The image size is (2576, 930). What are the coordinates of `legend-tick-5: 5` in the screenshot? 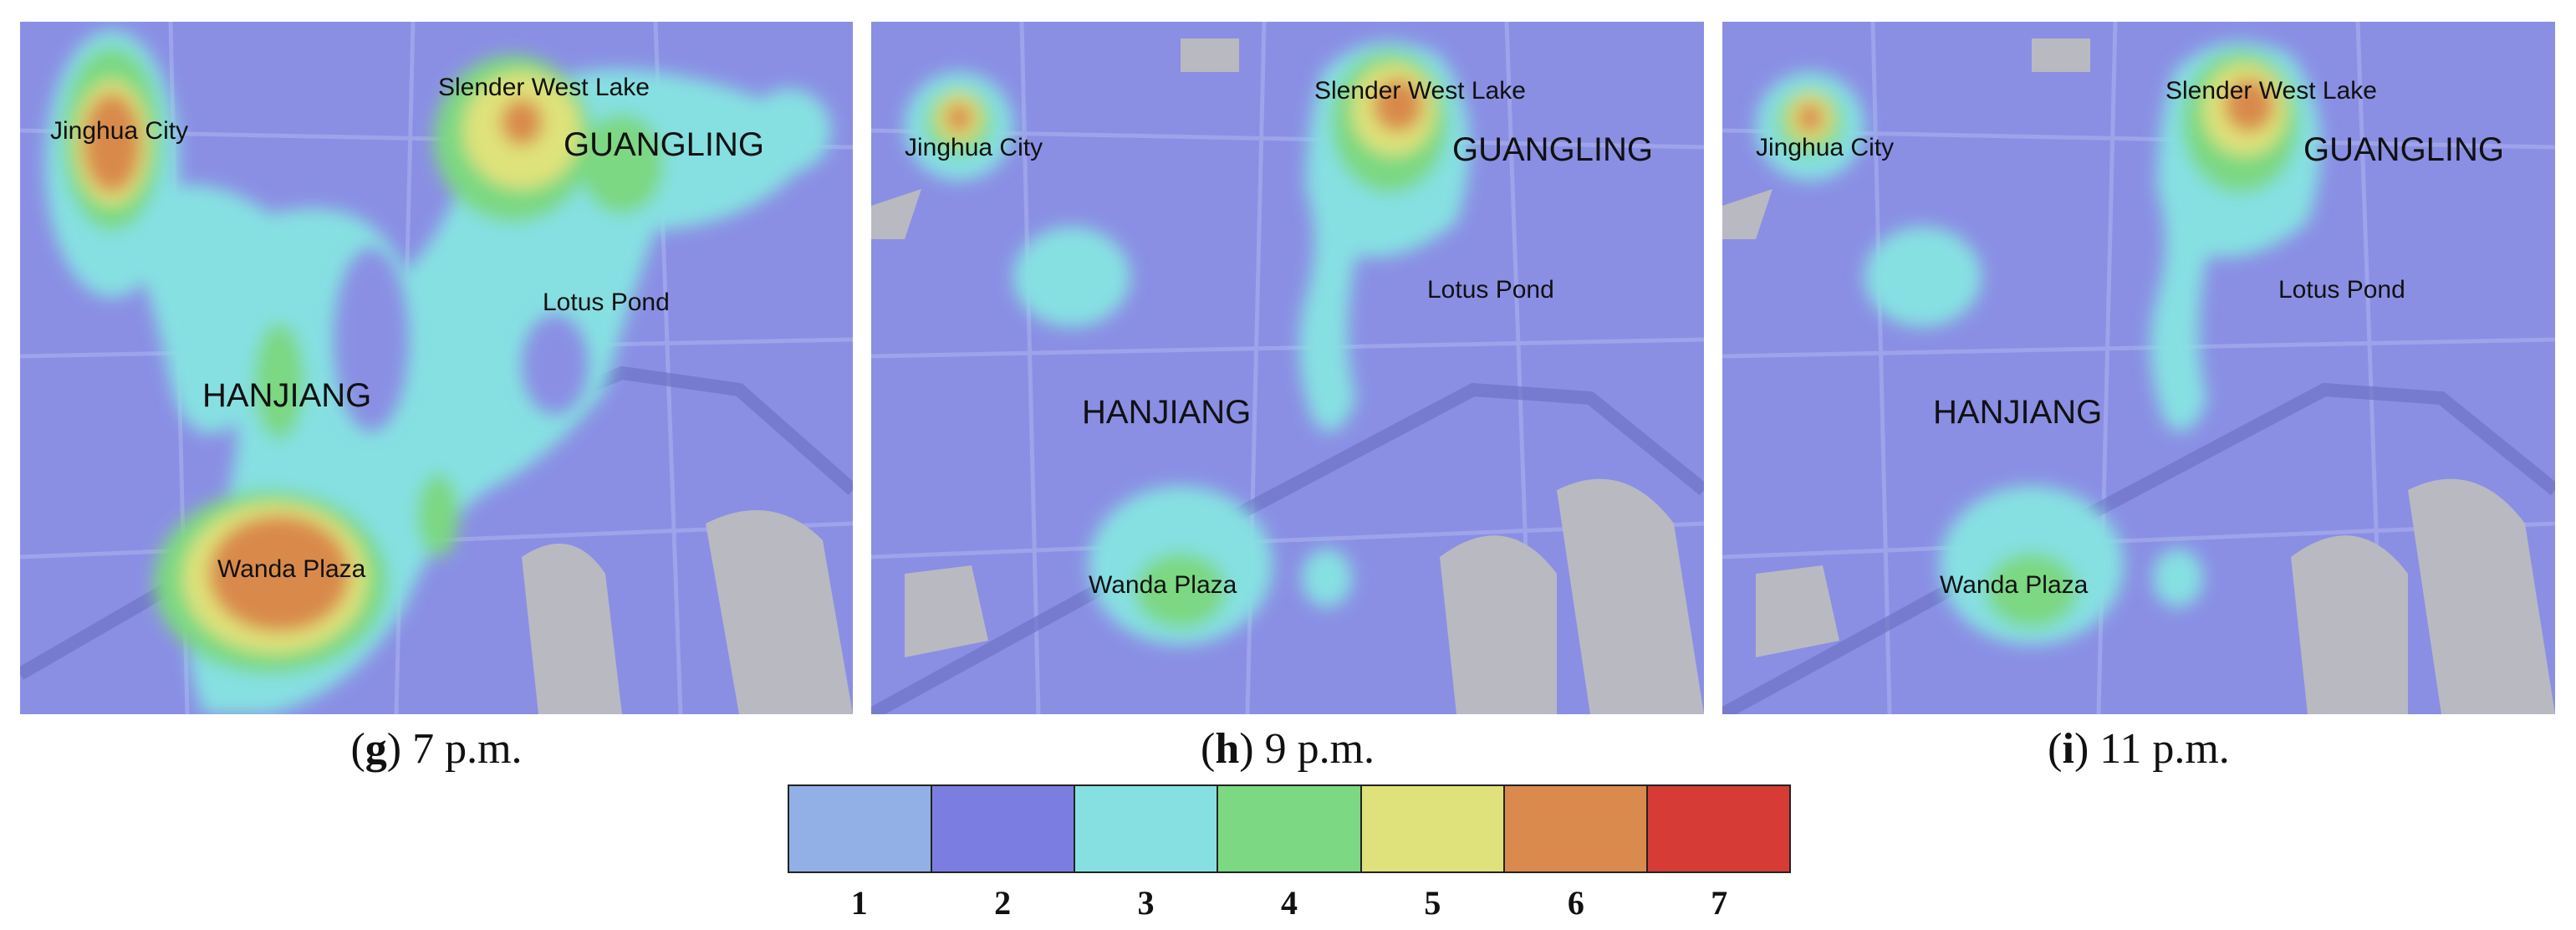 It's located at (1432, 903).